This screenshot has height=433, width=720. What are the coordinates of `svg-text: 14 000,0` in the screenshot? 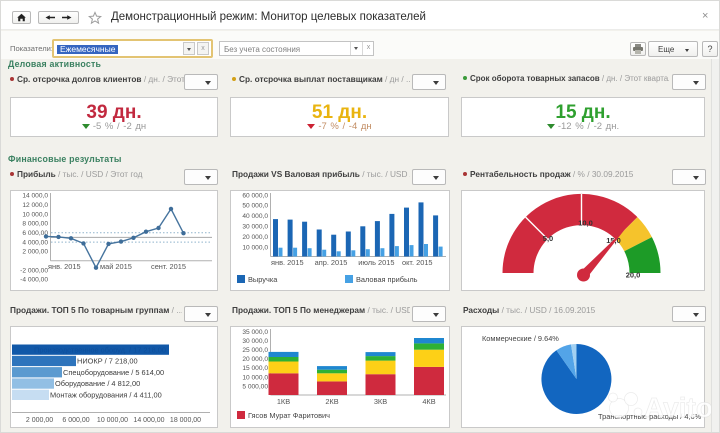 It's located at (35, 196).